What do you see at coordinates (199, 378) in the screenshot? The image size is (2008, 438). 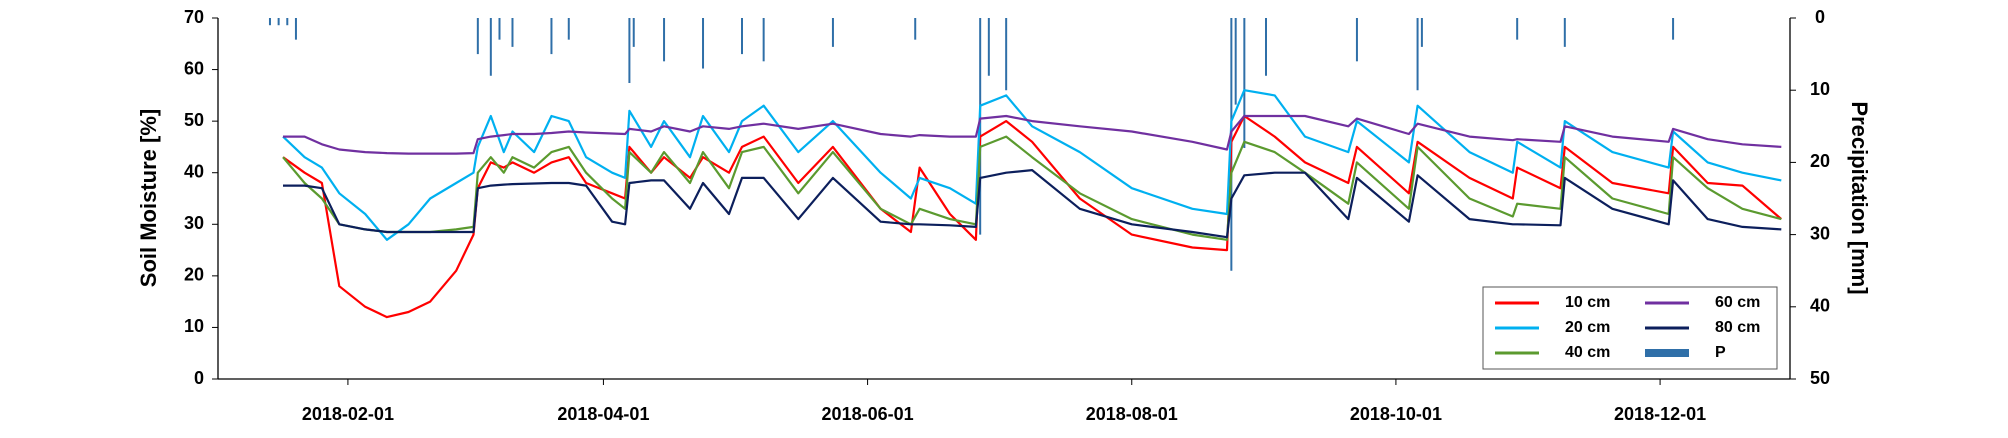 I see `y-tick-label: 0` at bounding box center [199, 378].